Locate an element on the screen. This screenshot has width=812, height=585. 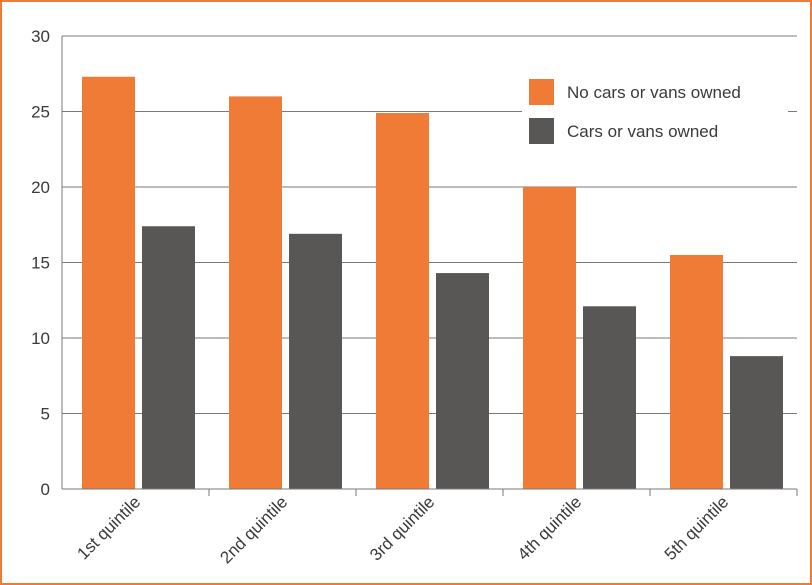
x-tick-label: 1st quintile is located at coordinates (108, 527).